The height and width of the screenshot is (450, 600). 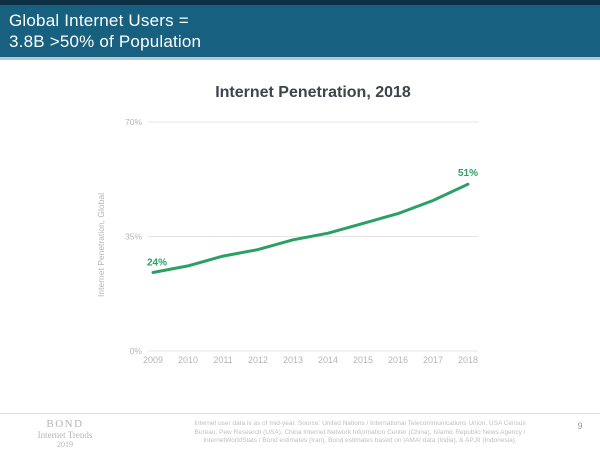 I want to click on top-accent-strip, so click(x=300, y=2).